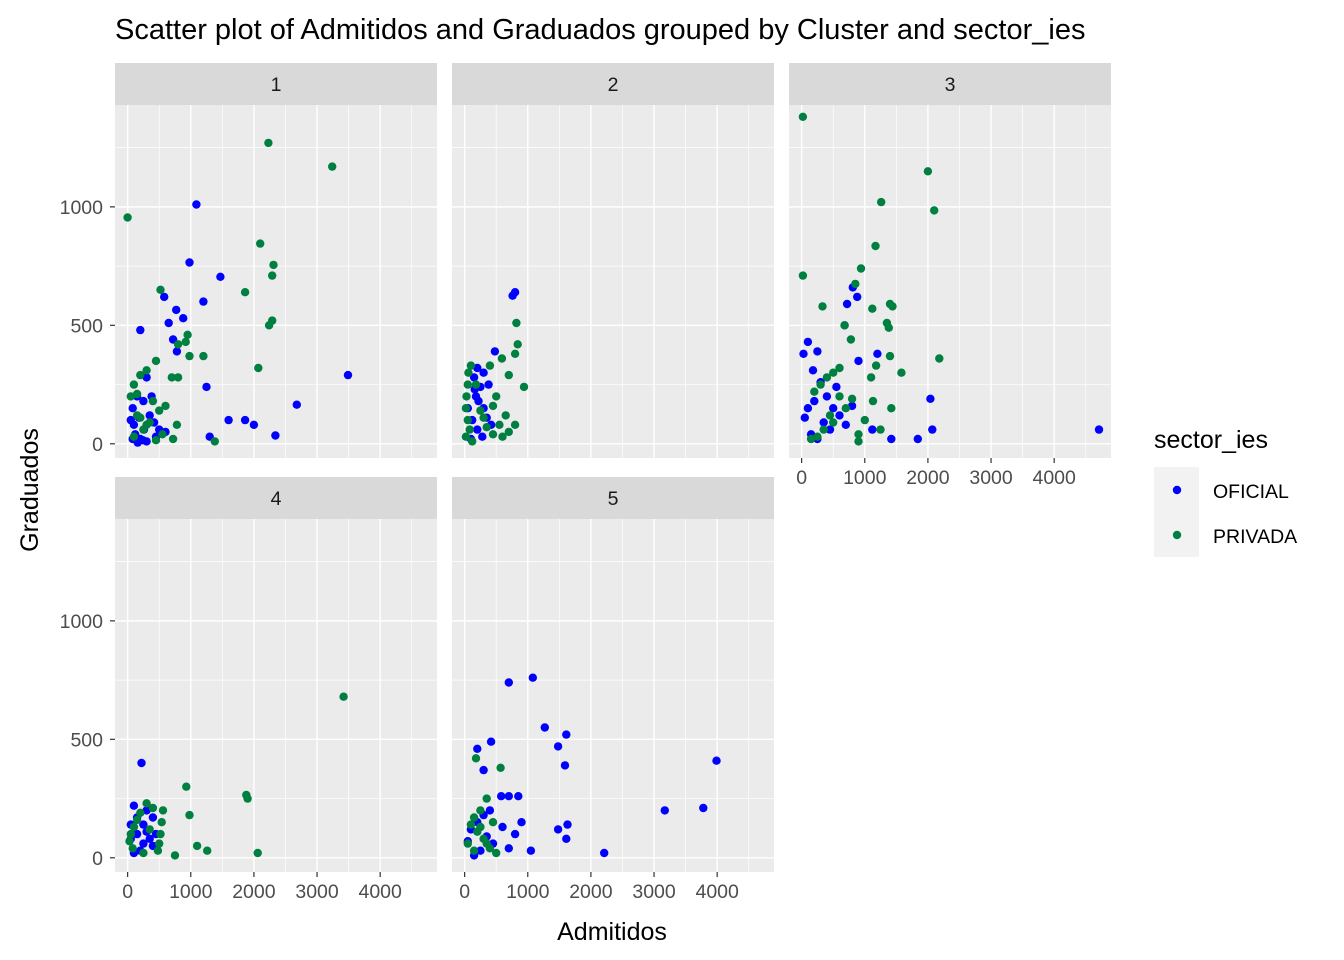 Image resolution: width=1344 pixels, height=960 pixels. Describe the element at coordinates (317, 892) in the screenshot. I see `x-tick-label: 3000` at that location.